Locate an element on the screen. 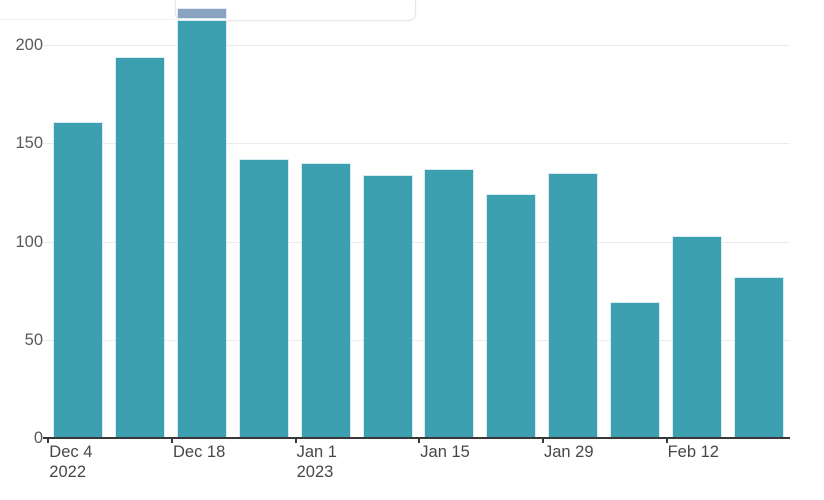  y-tick-label-0: 0 is located at coordinates (38, 438).